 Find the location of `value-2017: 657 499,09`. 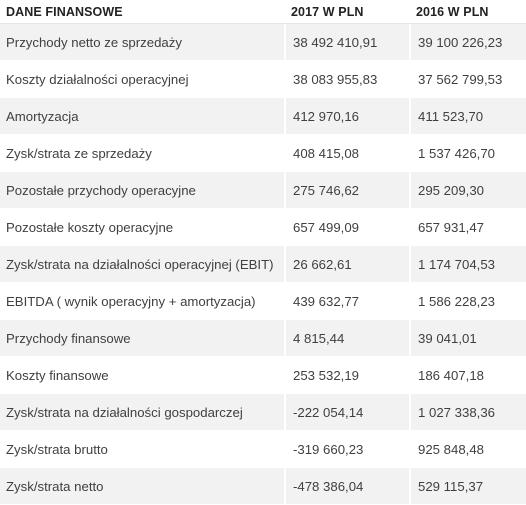

value-2017: 657 499,09 is located at coordinates (348, 227).